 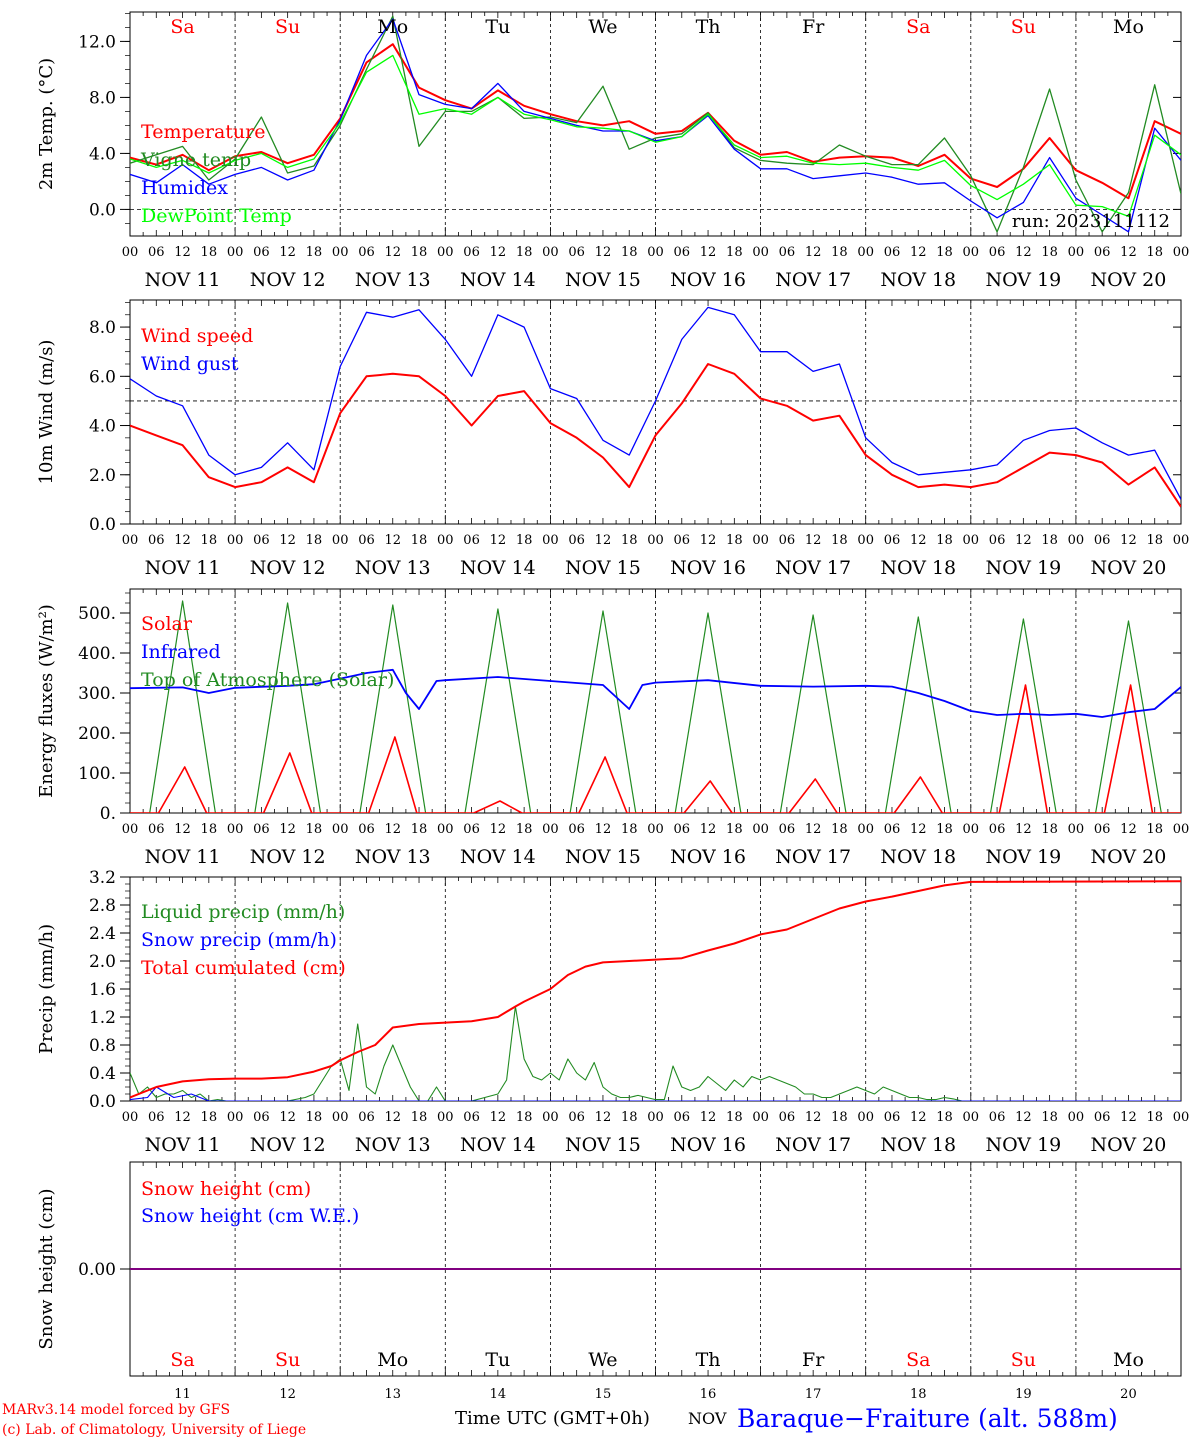 What do you see at coordinates (102, 1074) in the screenshot?
I see `y-tick-label: 0.4` at bounding box center [102, 1074].